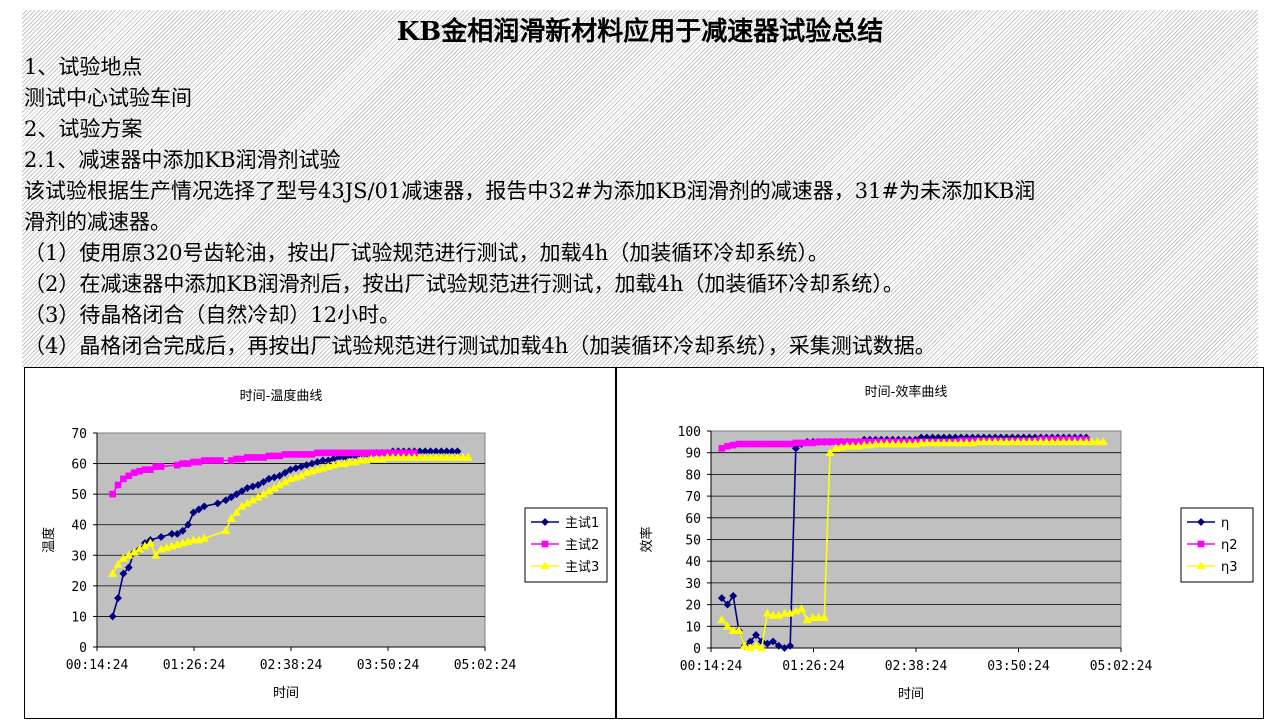 This screenshot has width=1280, height=722. I want to click on text-line-2: 测试中心试验车间, so click(108, 98).